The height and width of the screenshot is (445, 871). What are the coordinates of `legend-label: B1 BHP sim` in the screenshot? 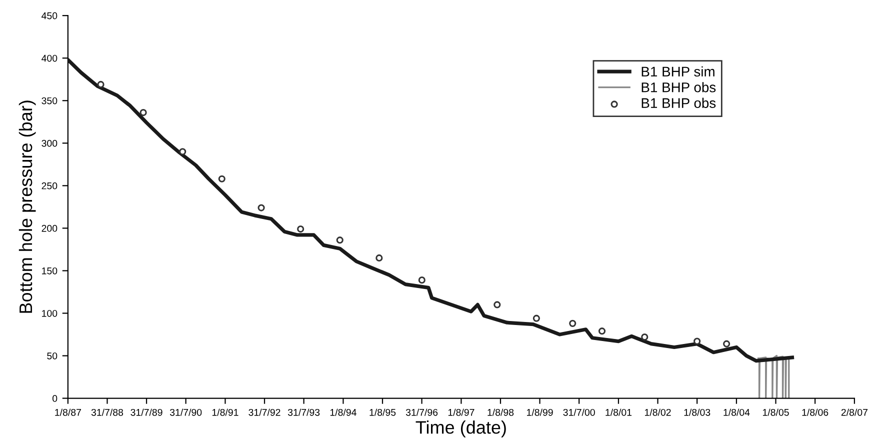 It's located at (678, 71).